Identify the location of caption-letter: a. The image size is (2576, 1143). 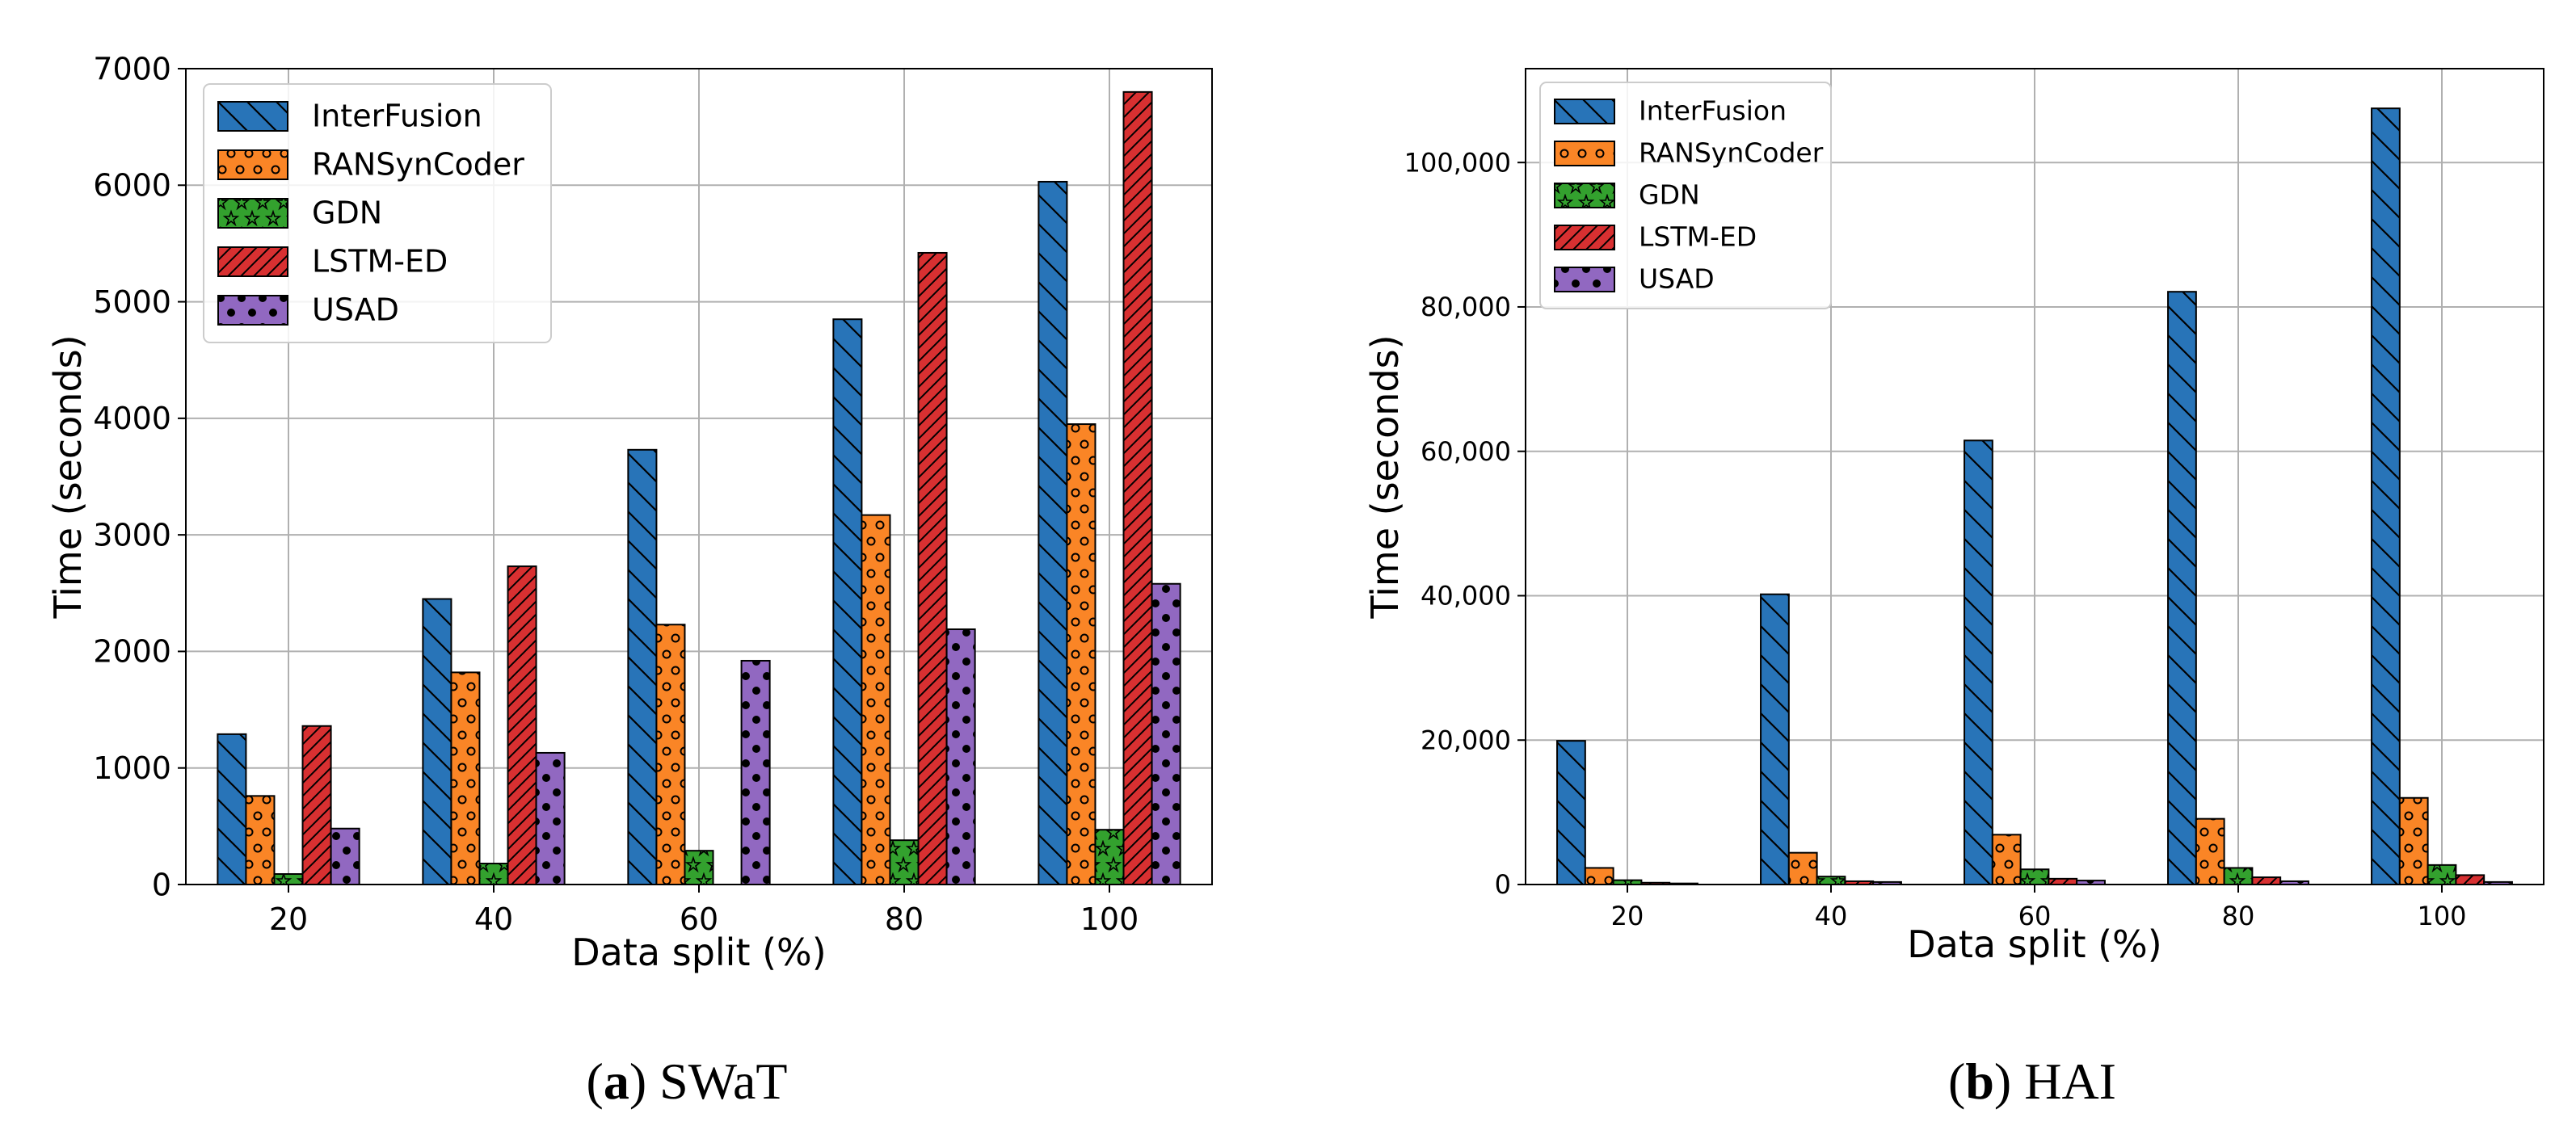
(616, 1082).